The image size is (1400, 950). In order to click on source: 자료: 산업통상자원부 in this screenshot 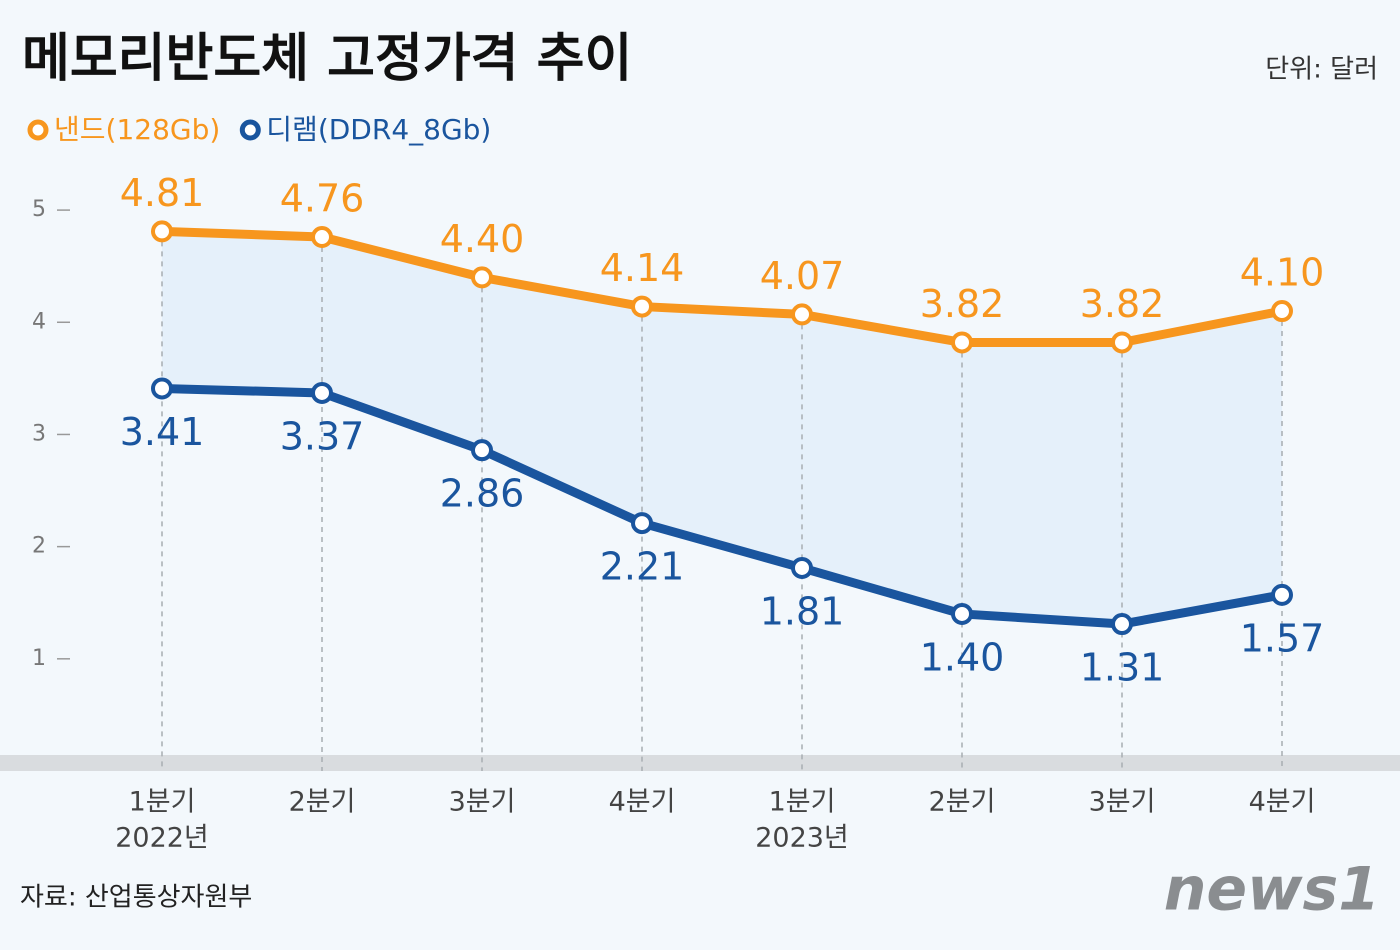, I will do `click(136, 898)`.